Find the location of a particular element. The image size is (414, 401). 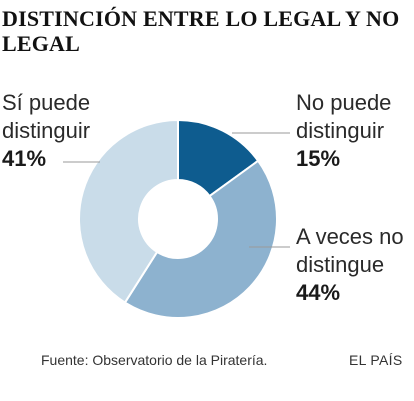

label-a-veces-line1: A veces no is located at coordinates (350, 236).